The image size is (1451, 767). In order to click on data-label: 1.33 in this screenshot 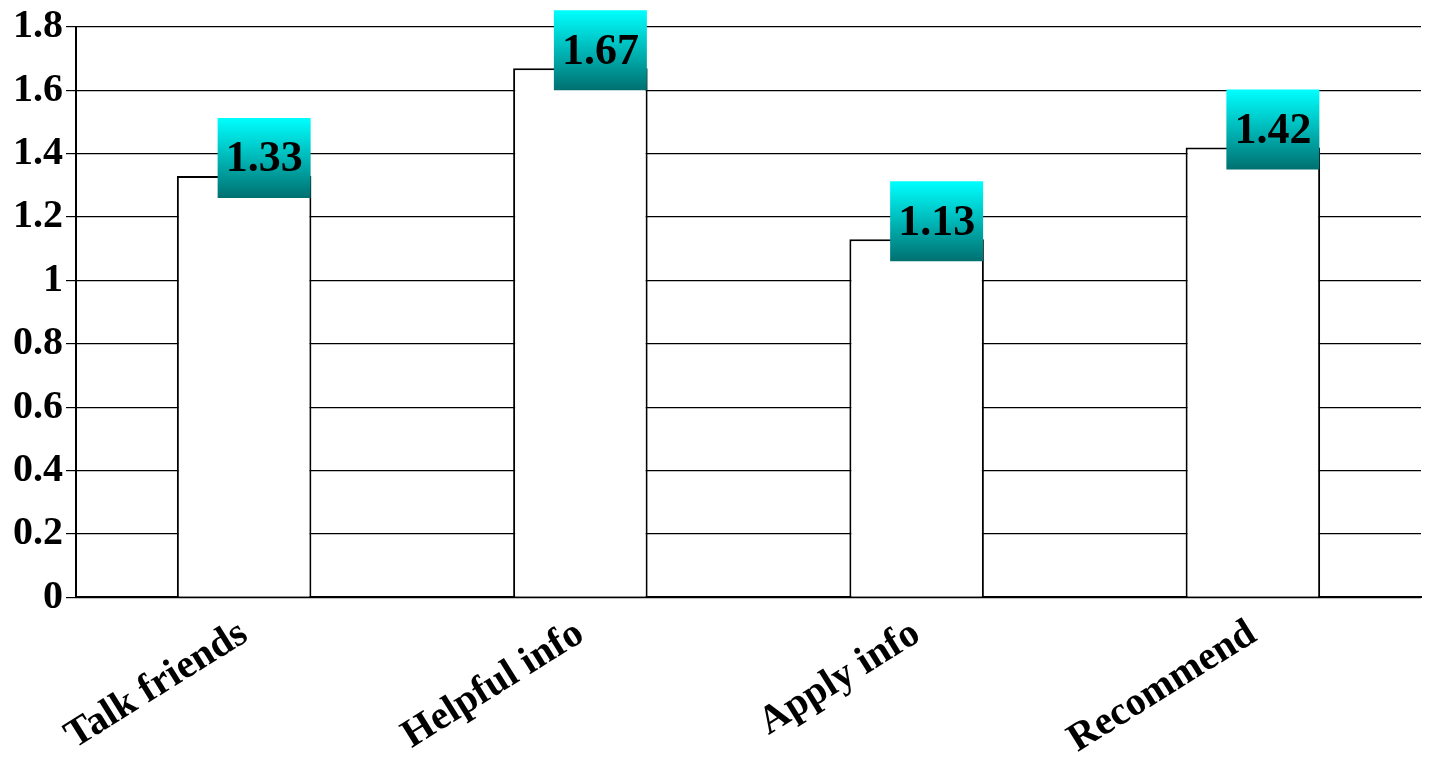, I will do `click(264, 157)`.